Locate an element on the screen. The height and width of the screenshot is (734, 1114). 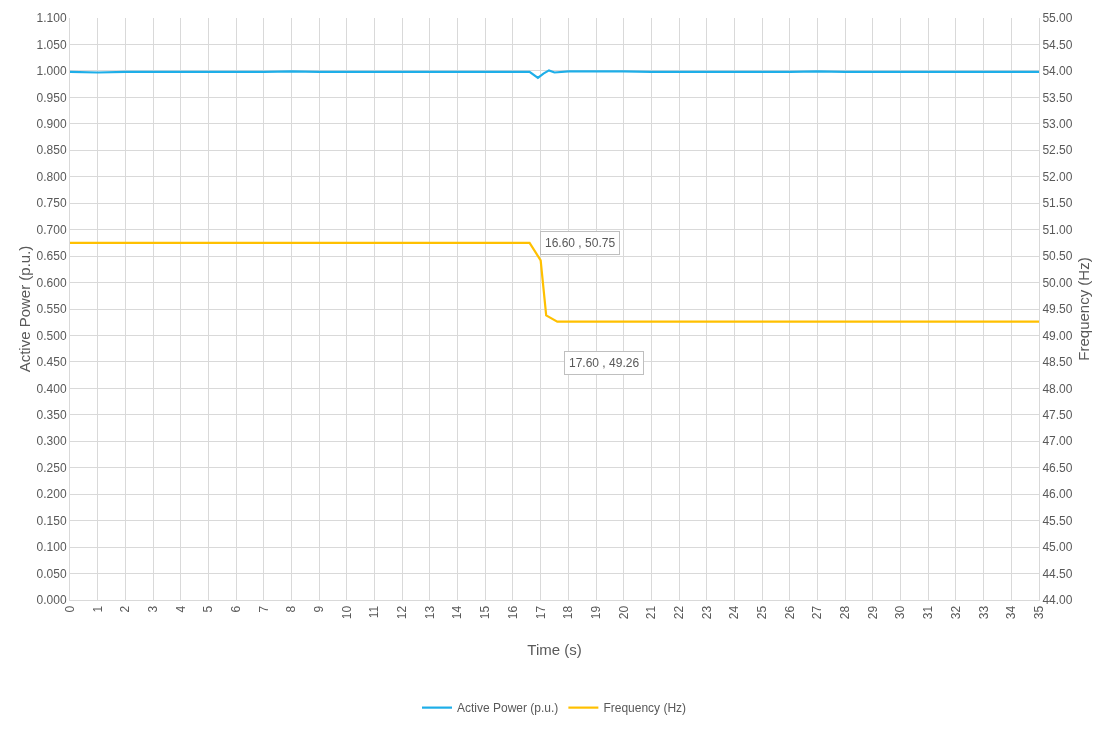
y-tick-label: 1.100 is located at coordinates (51, 18).